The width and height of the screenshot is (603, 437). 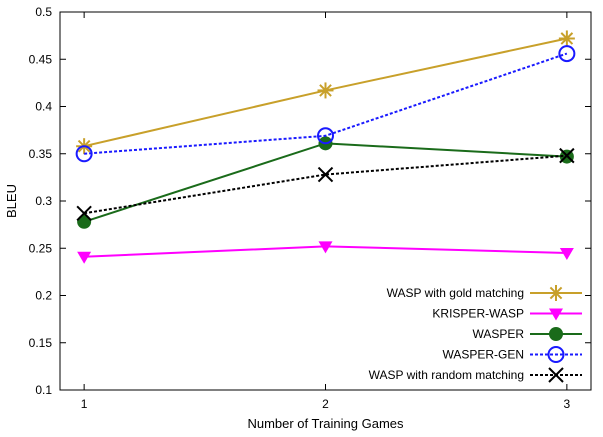 What do you see at coordinates (41, 248) in the screenshot?
I see `y-tick-label: 0.25` at bounding box center [41, 248].